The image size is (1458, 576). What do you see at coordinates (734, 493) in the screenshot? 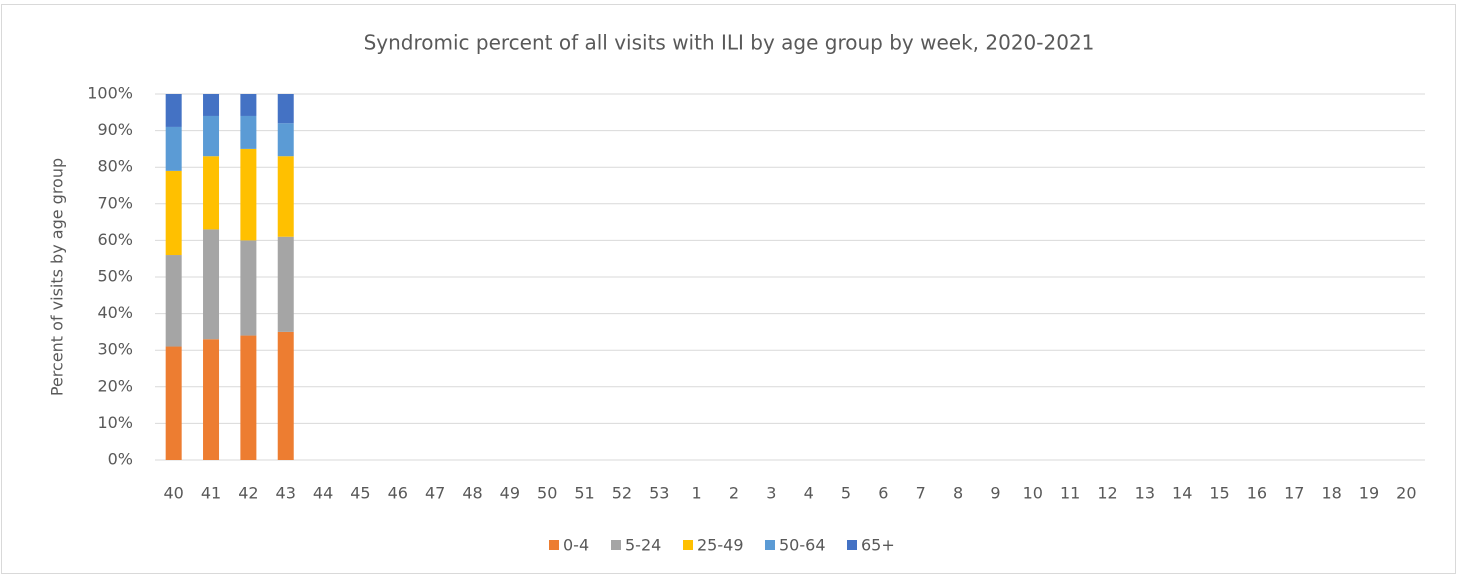
I see `x-tick-label: 2` at bounding box center [734, 493].